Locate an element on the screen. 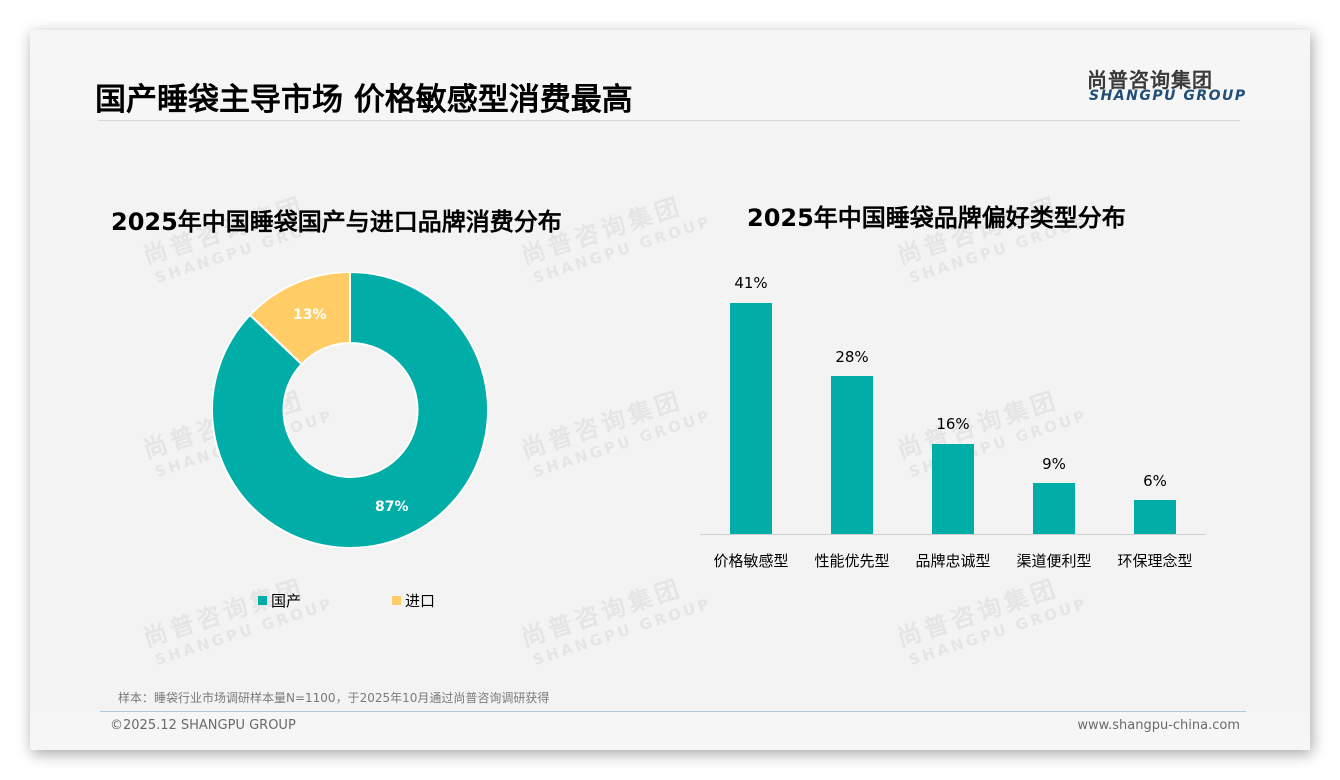  bar-channel-convenience is located at coordinates (1054, 508).